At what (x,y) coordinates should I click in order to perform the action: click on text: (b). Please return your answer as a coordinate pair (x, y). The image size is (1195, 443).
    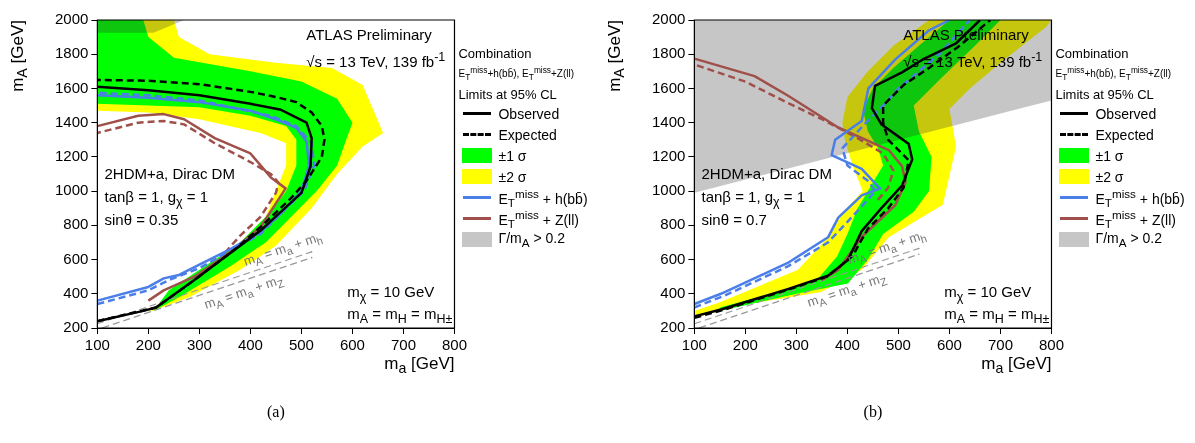
    Looking at the image, I should click on (873, 412).